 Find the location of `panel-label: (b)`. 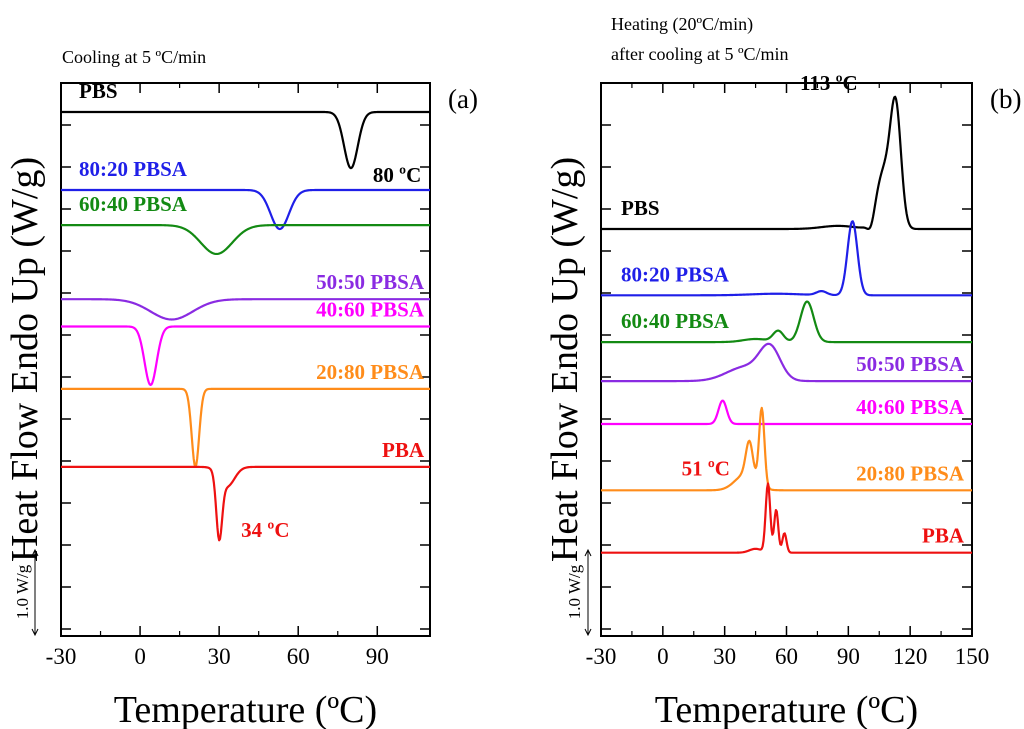

panel-label: (b) is located at coordinates (1005, 99).